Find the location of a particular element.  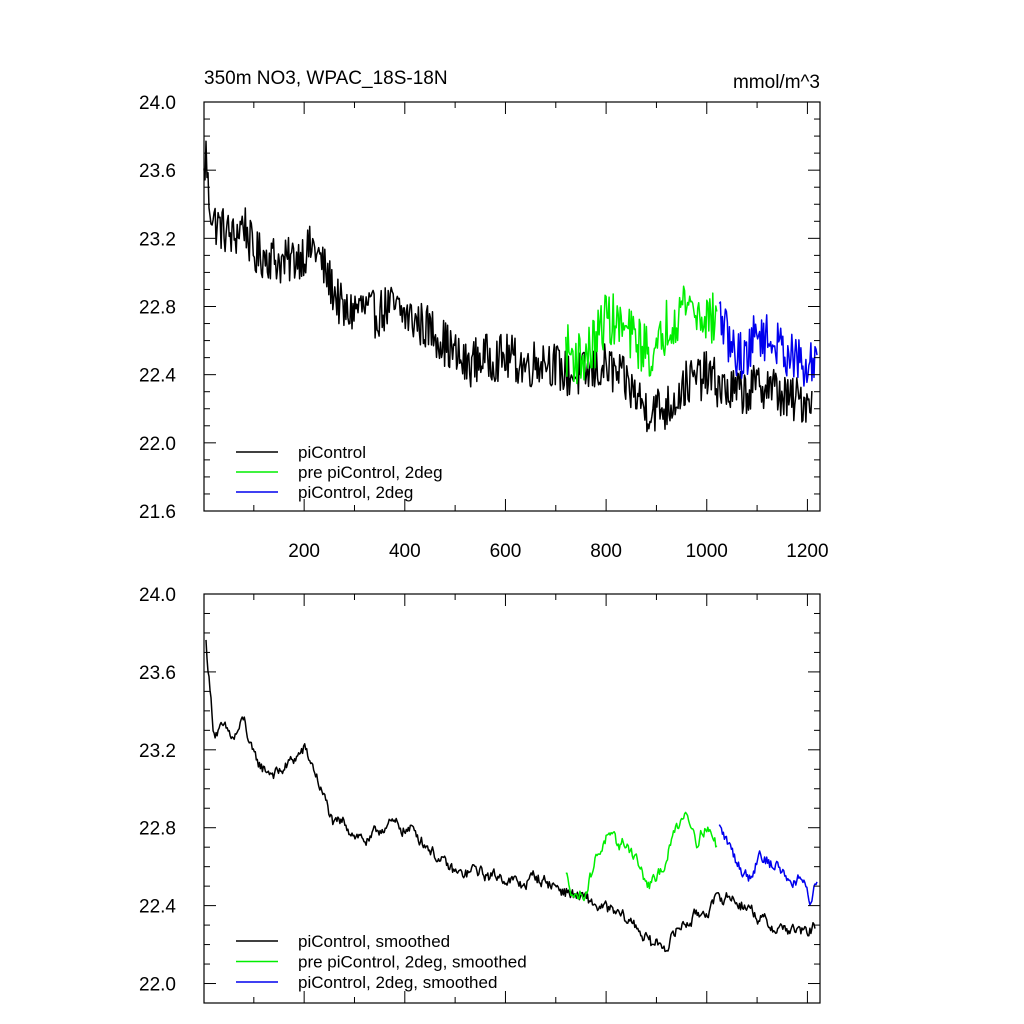

chart-title: 350m NO3, WPAC_18S-18N is located at coordinates (326, 78).